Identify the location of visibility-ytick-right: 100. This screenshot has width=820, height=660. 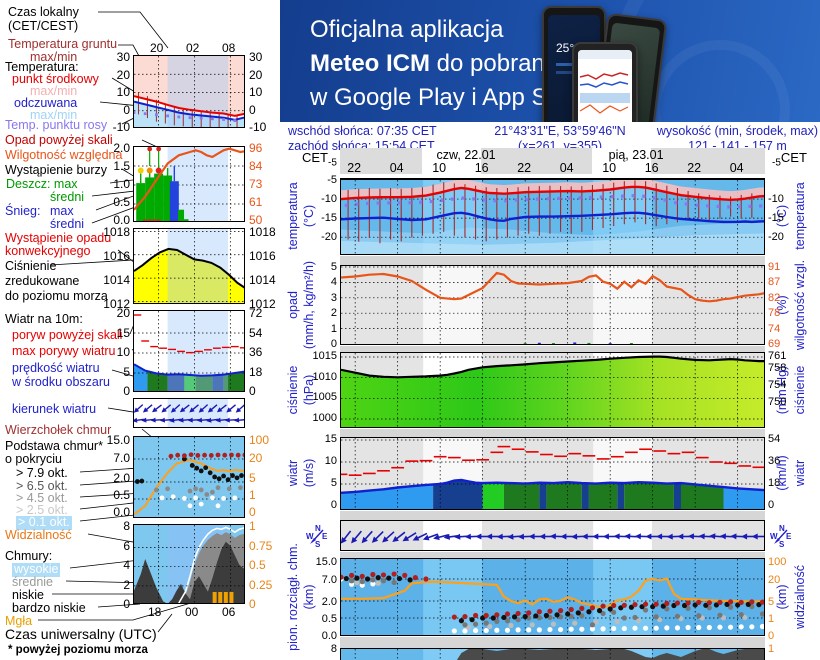
(777, 562).